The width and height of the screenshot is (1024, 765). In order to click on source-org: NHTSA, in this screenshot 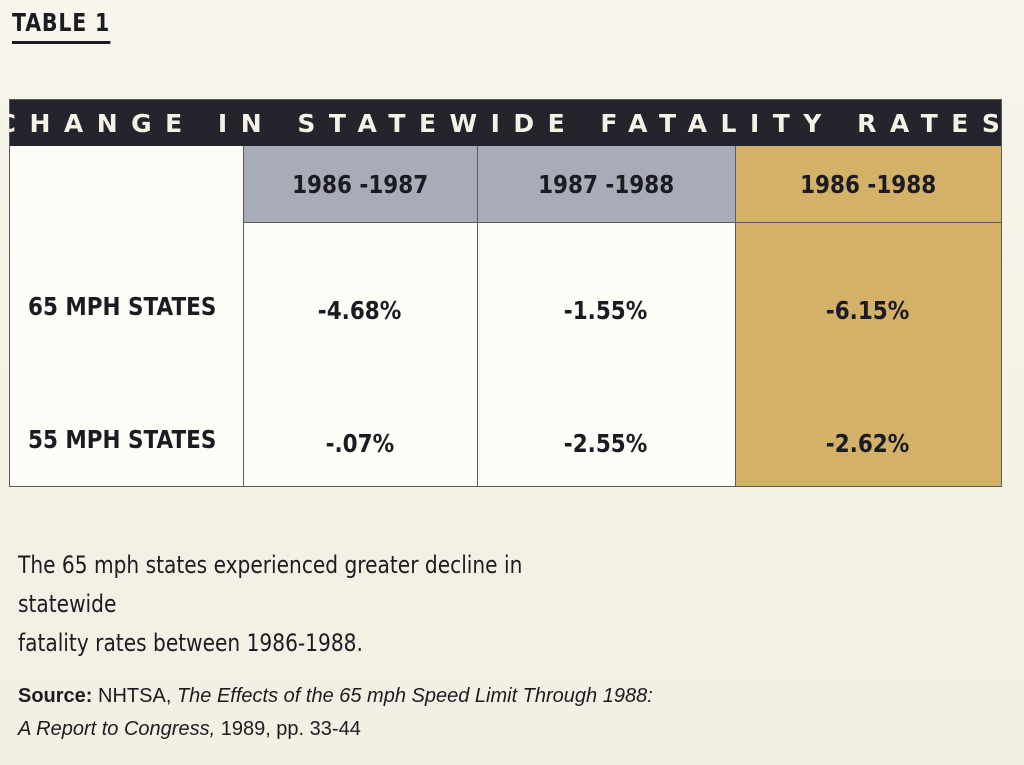, I will do `click(135, 696)`.